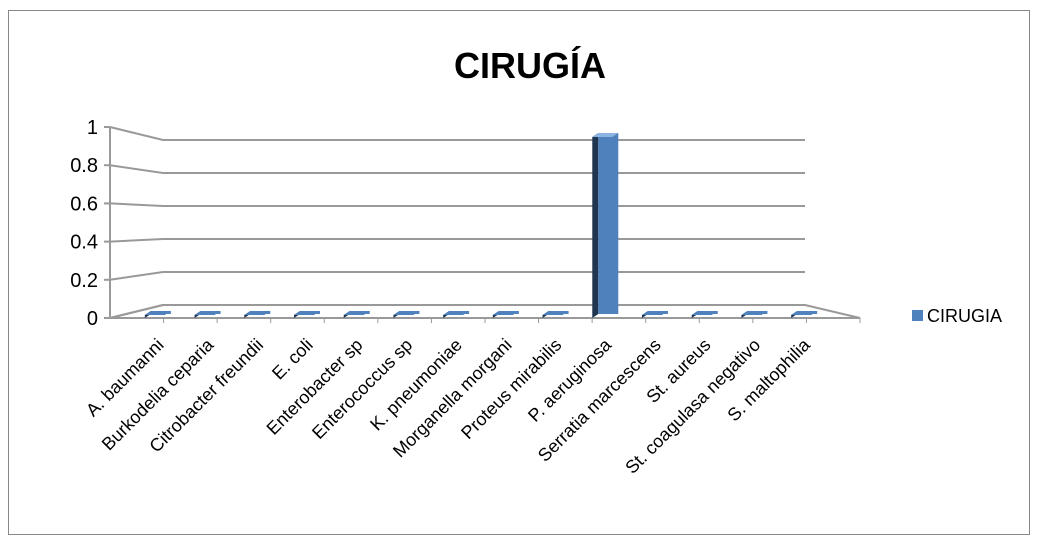  What do you see at coordinates (608, 223) in the screenshot?
I see `bar` at bounding box center [608, 223].